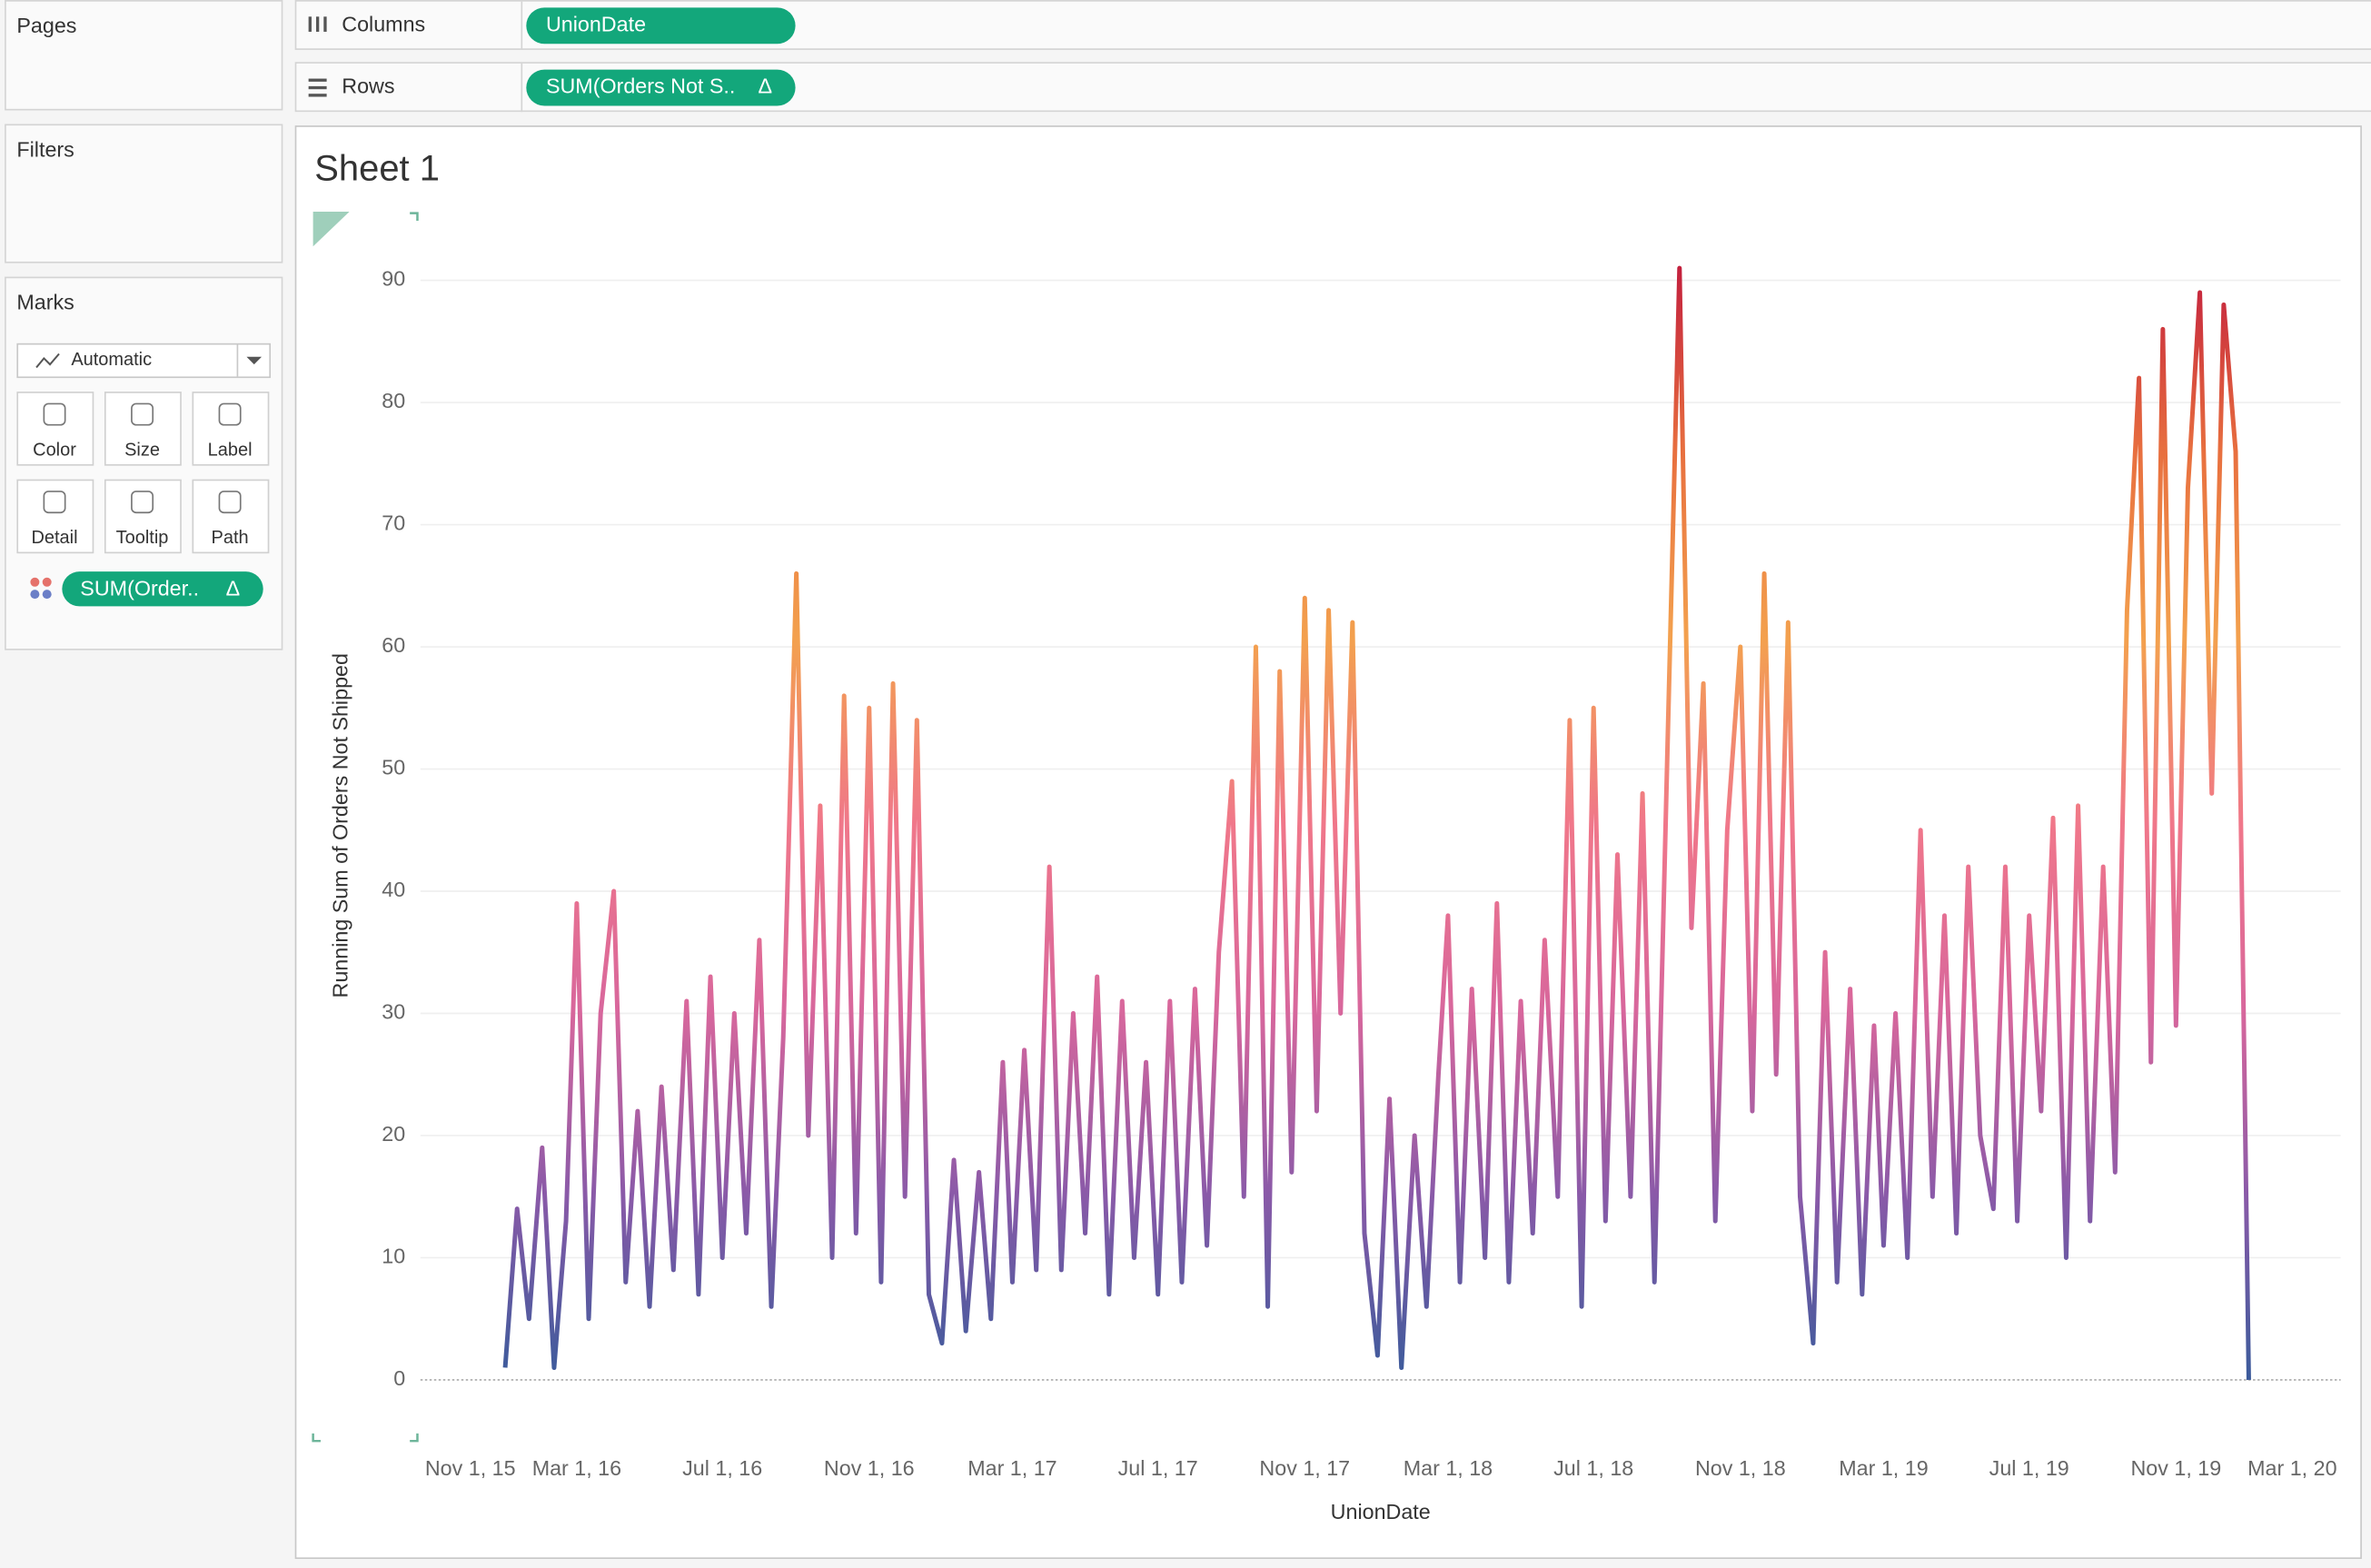 This screenshot has height=1568, width=2371. What do you see at coordinates (317, 87) in the screenshot?
I see `rows-icon` at bounding box center [317, 87].